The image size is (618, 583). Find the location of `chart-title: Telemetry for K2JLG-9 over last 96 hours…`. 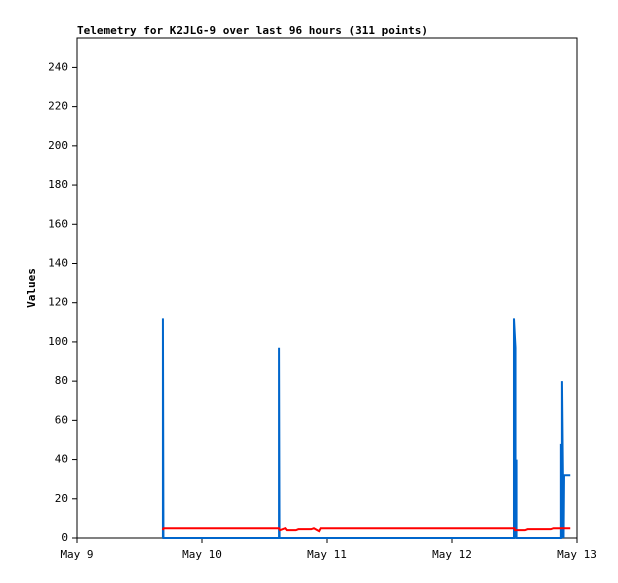

chart-title: Telemetry for K2JLG-9 over last 96 hours… is located at coordinates (252, 30).